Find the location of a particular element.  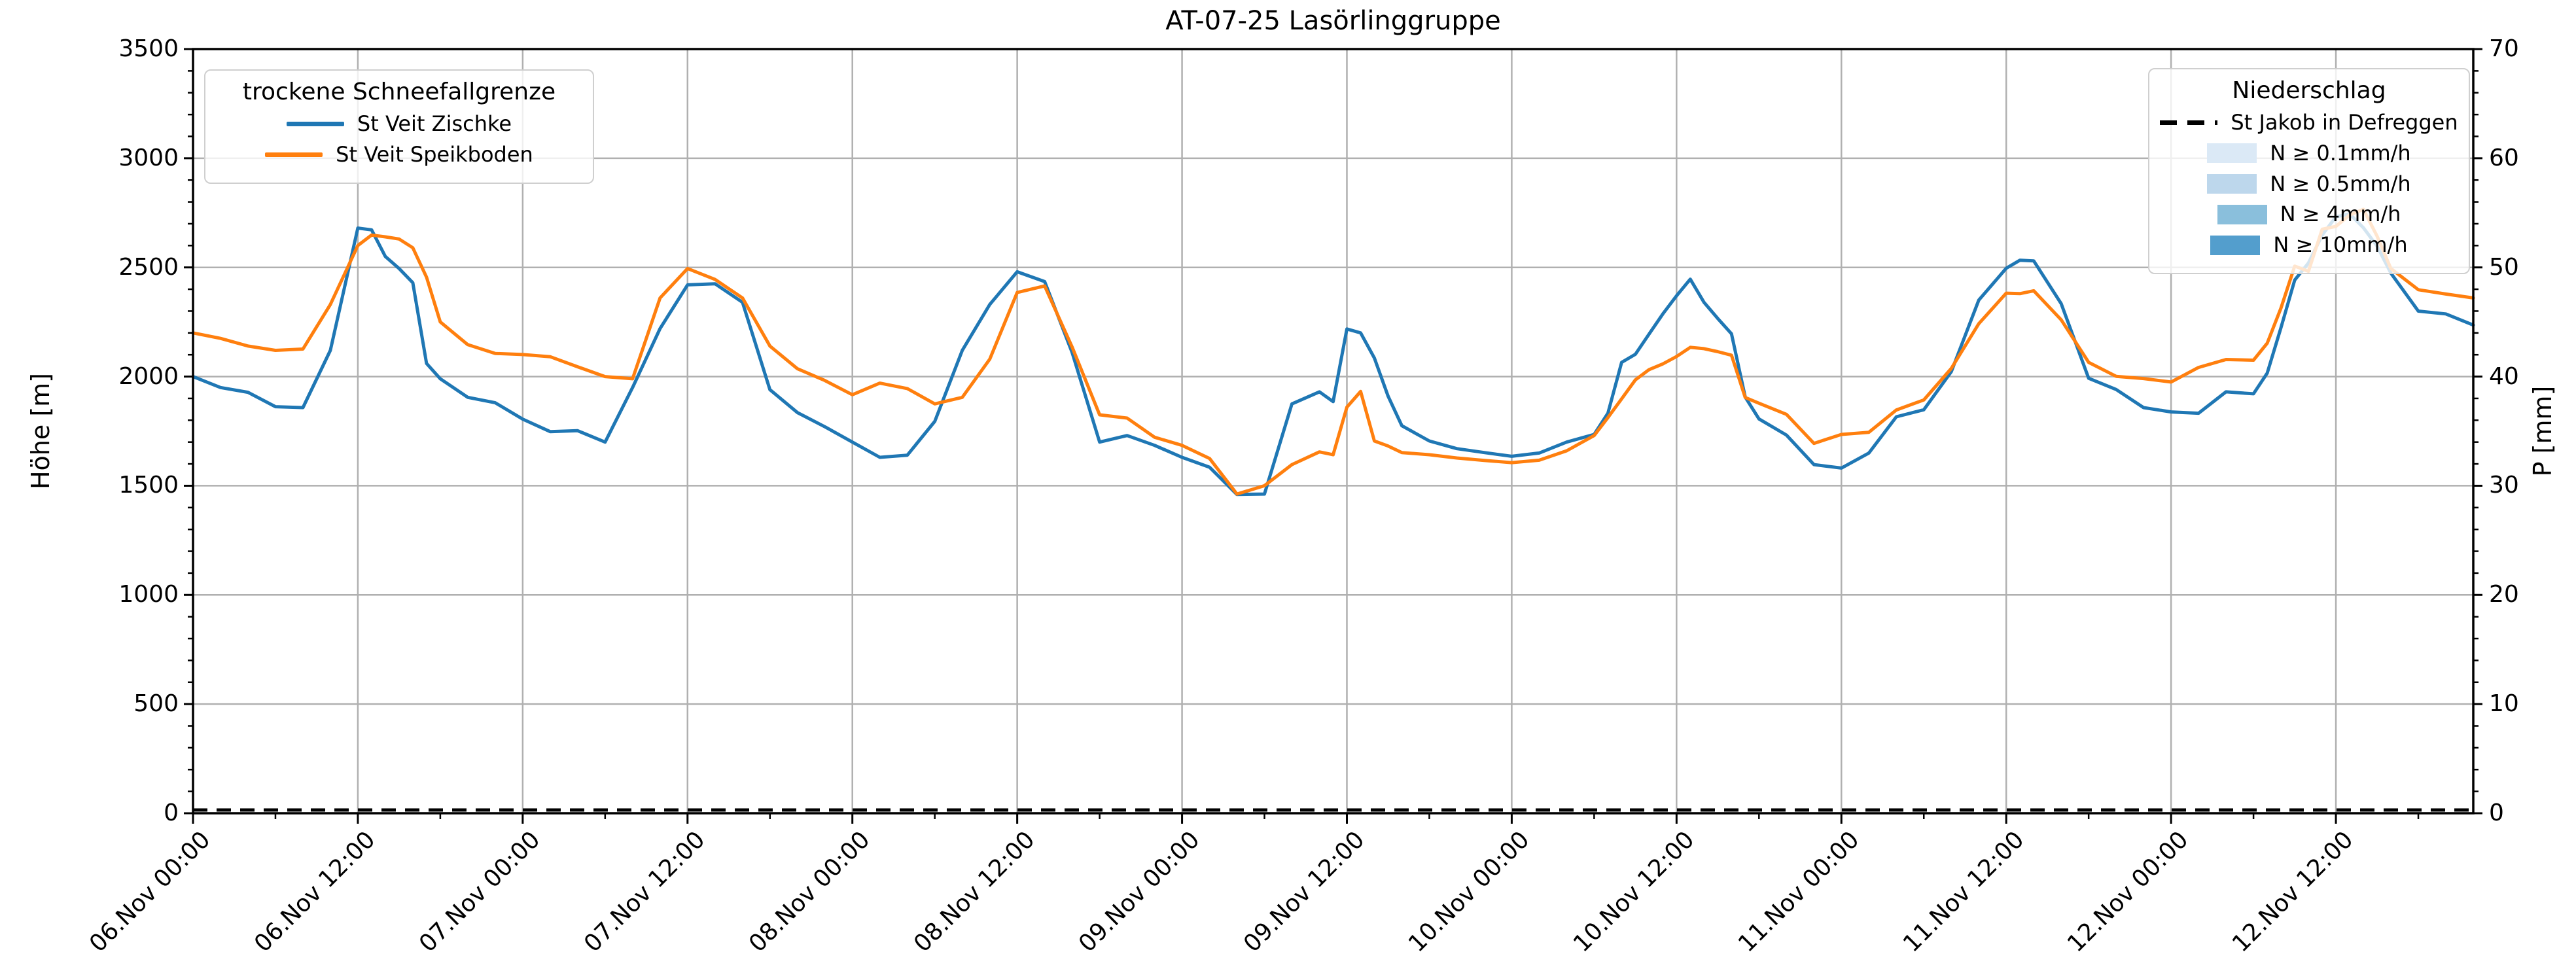

legend-precipitation-item-label: N ≥ 0.5mm/h is located at coordinates (2340, 184).